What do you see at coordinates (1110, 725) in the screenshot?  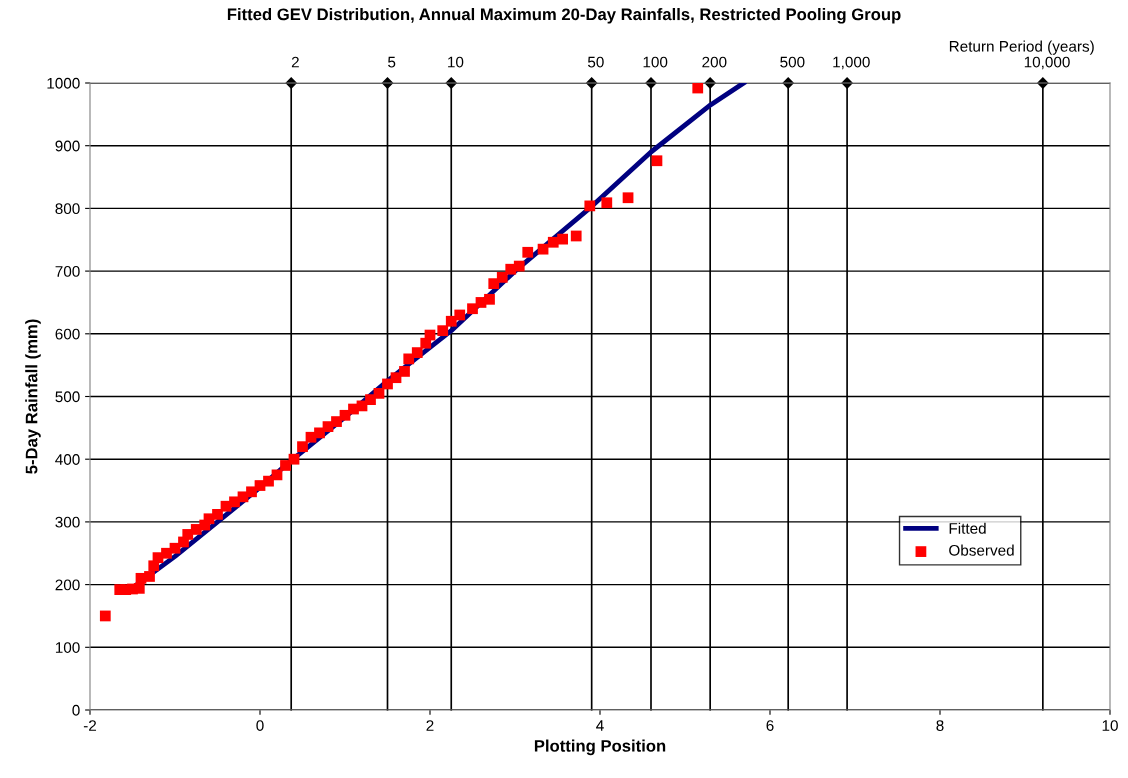 I see `x-tick-label: 10` at bounding box center [1110, 725].